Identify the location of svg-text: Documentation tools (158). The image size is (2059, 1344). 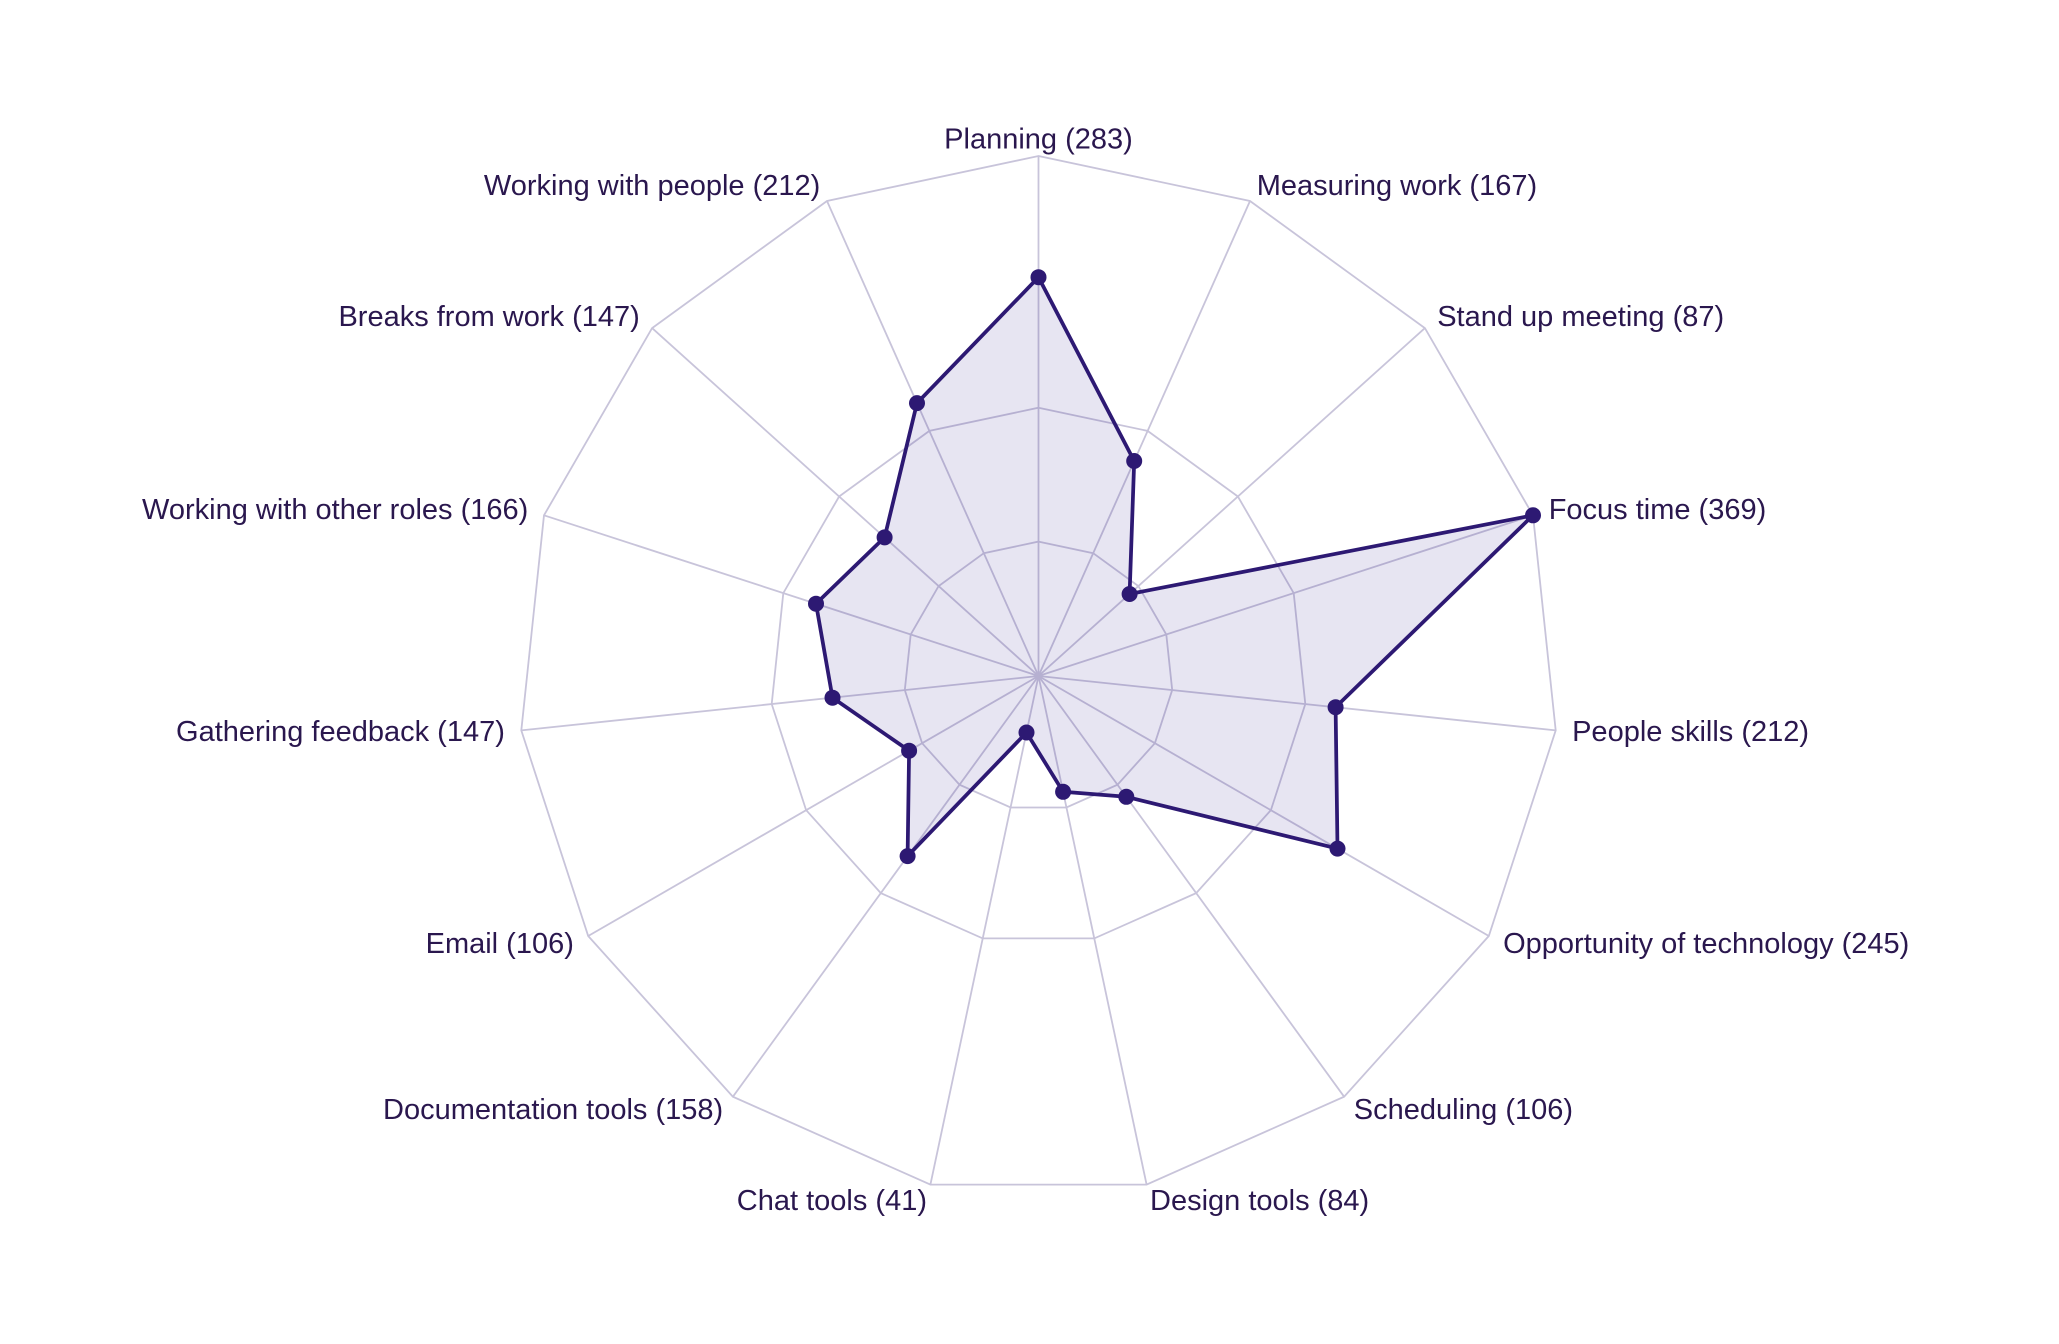
(553, 1110).